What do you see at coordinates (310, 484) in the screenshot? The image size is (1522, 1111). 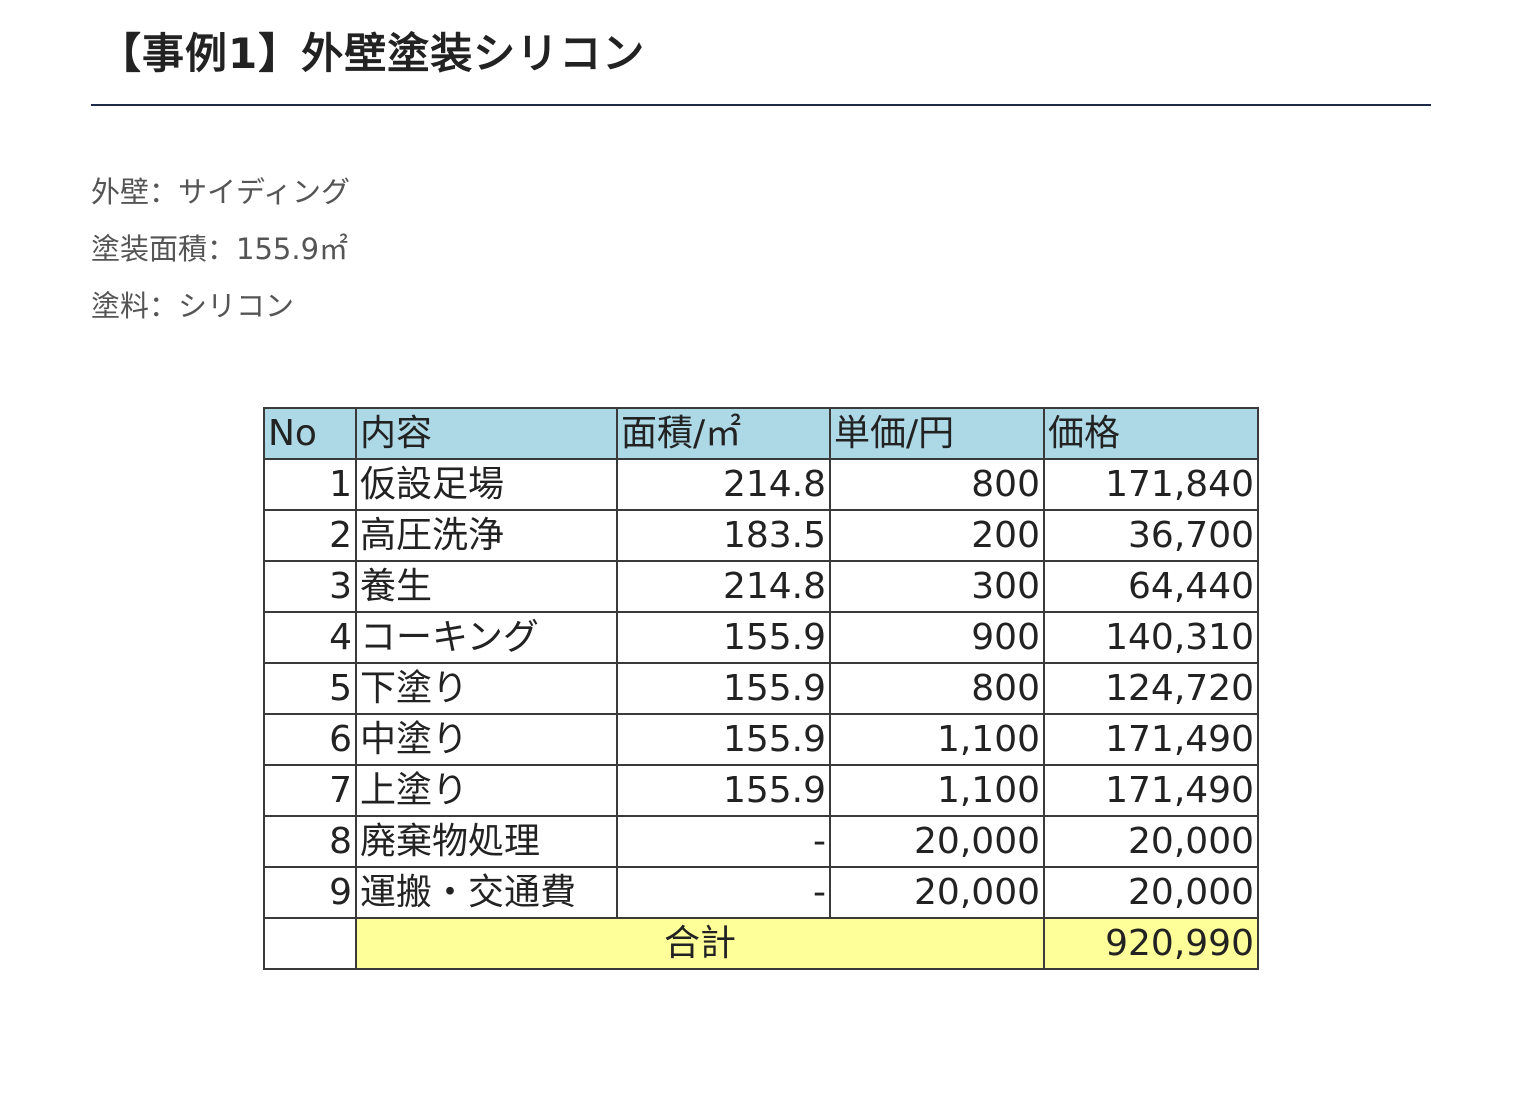 I see `row-no: 1` at bounding box center [310, 484].